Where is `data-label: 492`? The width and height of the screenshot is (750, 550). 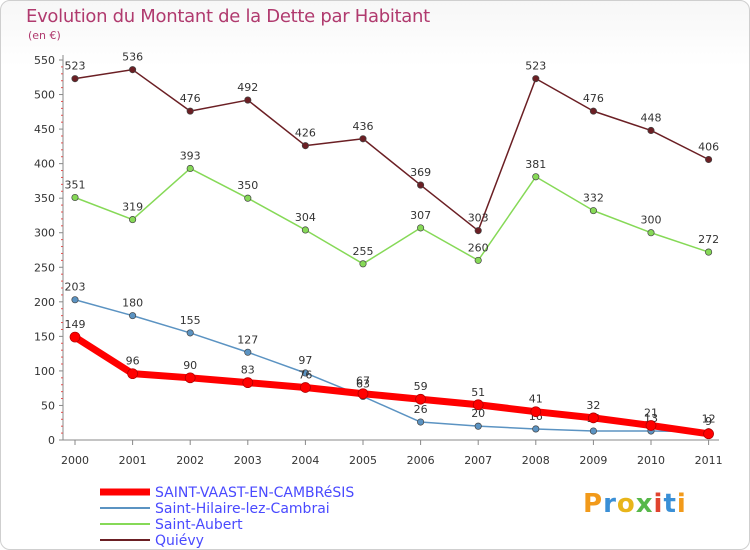 data-label: 492 is located at coordinates (247, 87).